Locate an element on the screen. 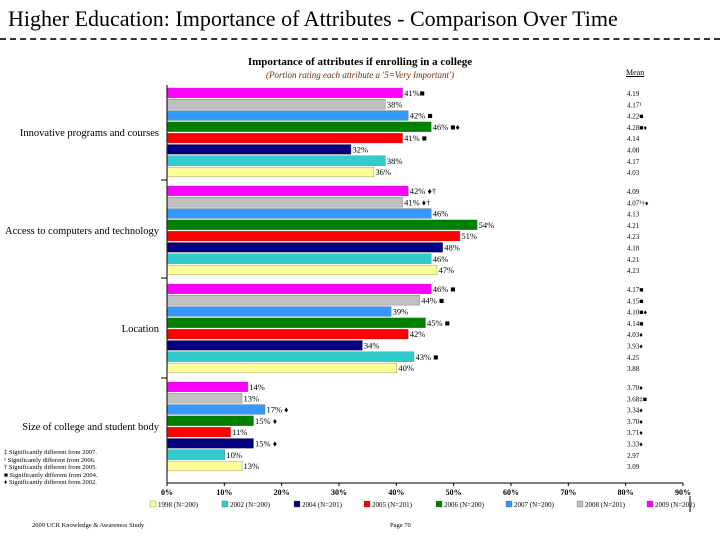  footnote: ■ Significantly different from 2004. is located at coordinates (51, 475).